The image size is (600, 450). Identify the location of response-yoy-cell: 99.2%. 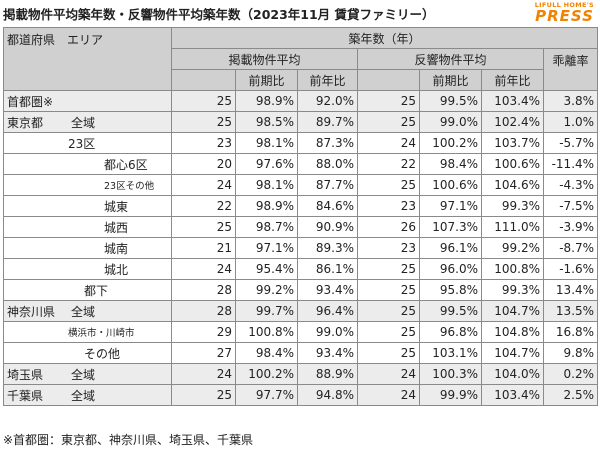
(512, 248).